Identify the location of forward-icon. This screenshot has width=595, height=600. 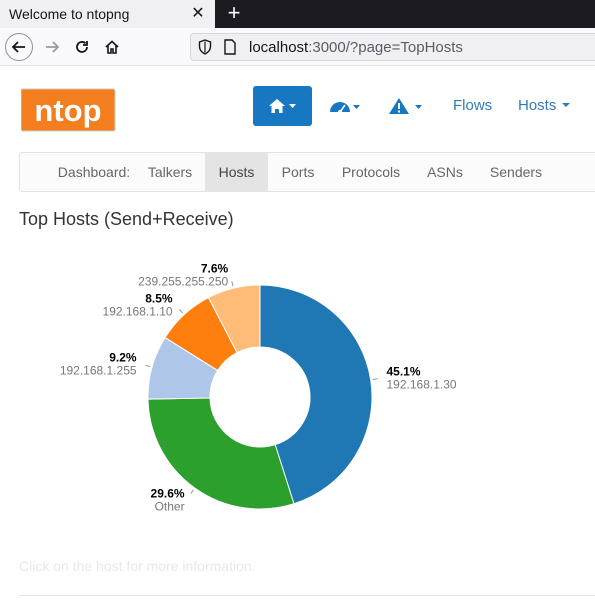
(52, 47).